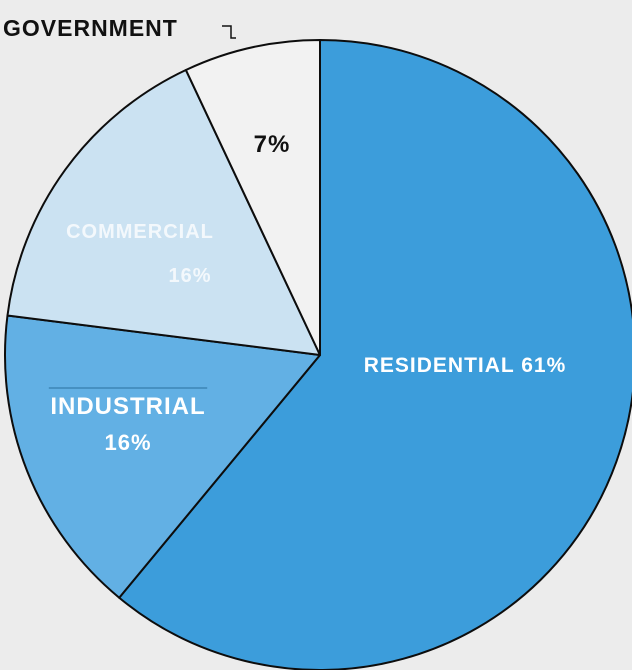 The image size is (632, 670). I want to click on slice-label-government: GOVERNMENT, so click(90, 28).